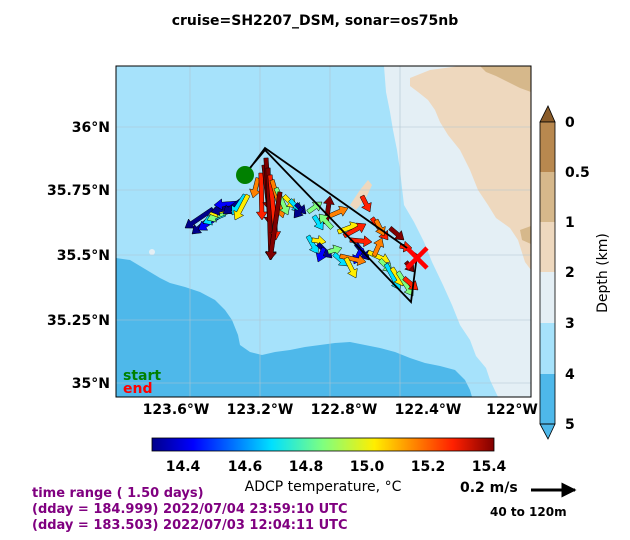  I want to click on plot-title: cruise=SH2207_DSM, sonar=os75nb, so click(315, 21).